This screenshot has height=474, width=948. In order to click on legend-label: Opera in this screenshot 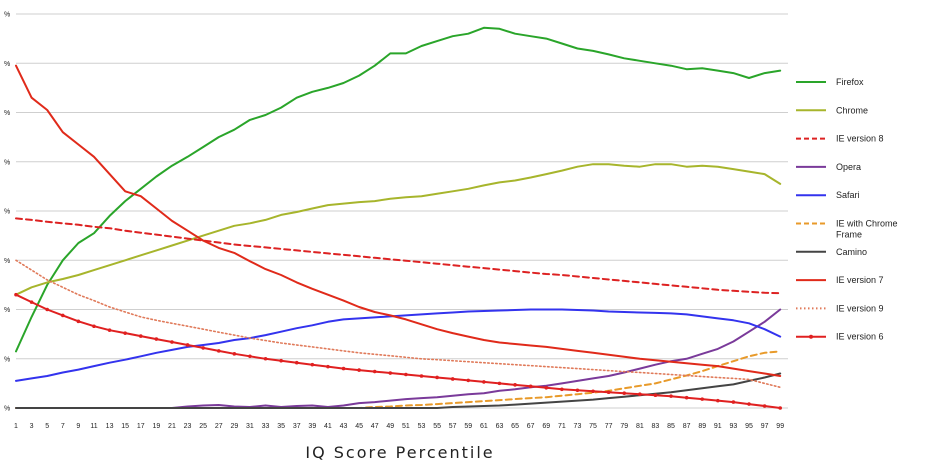, I will do `click(848, 167)`.